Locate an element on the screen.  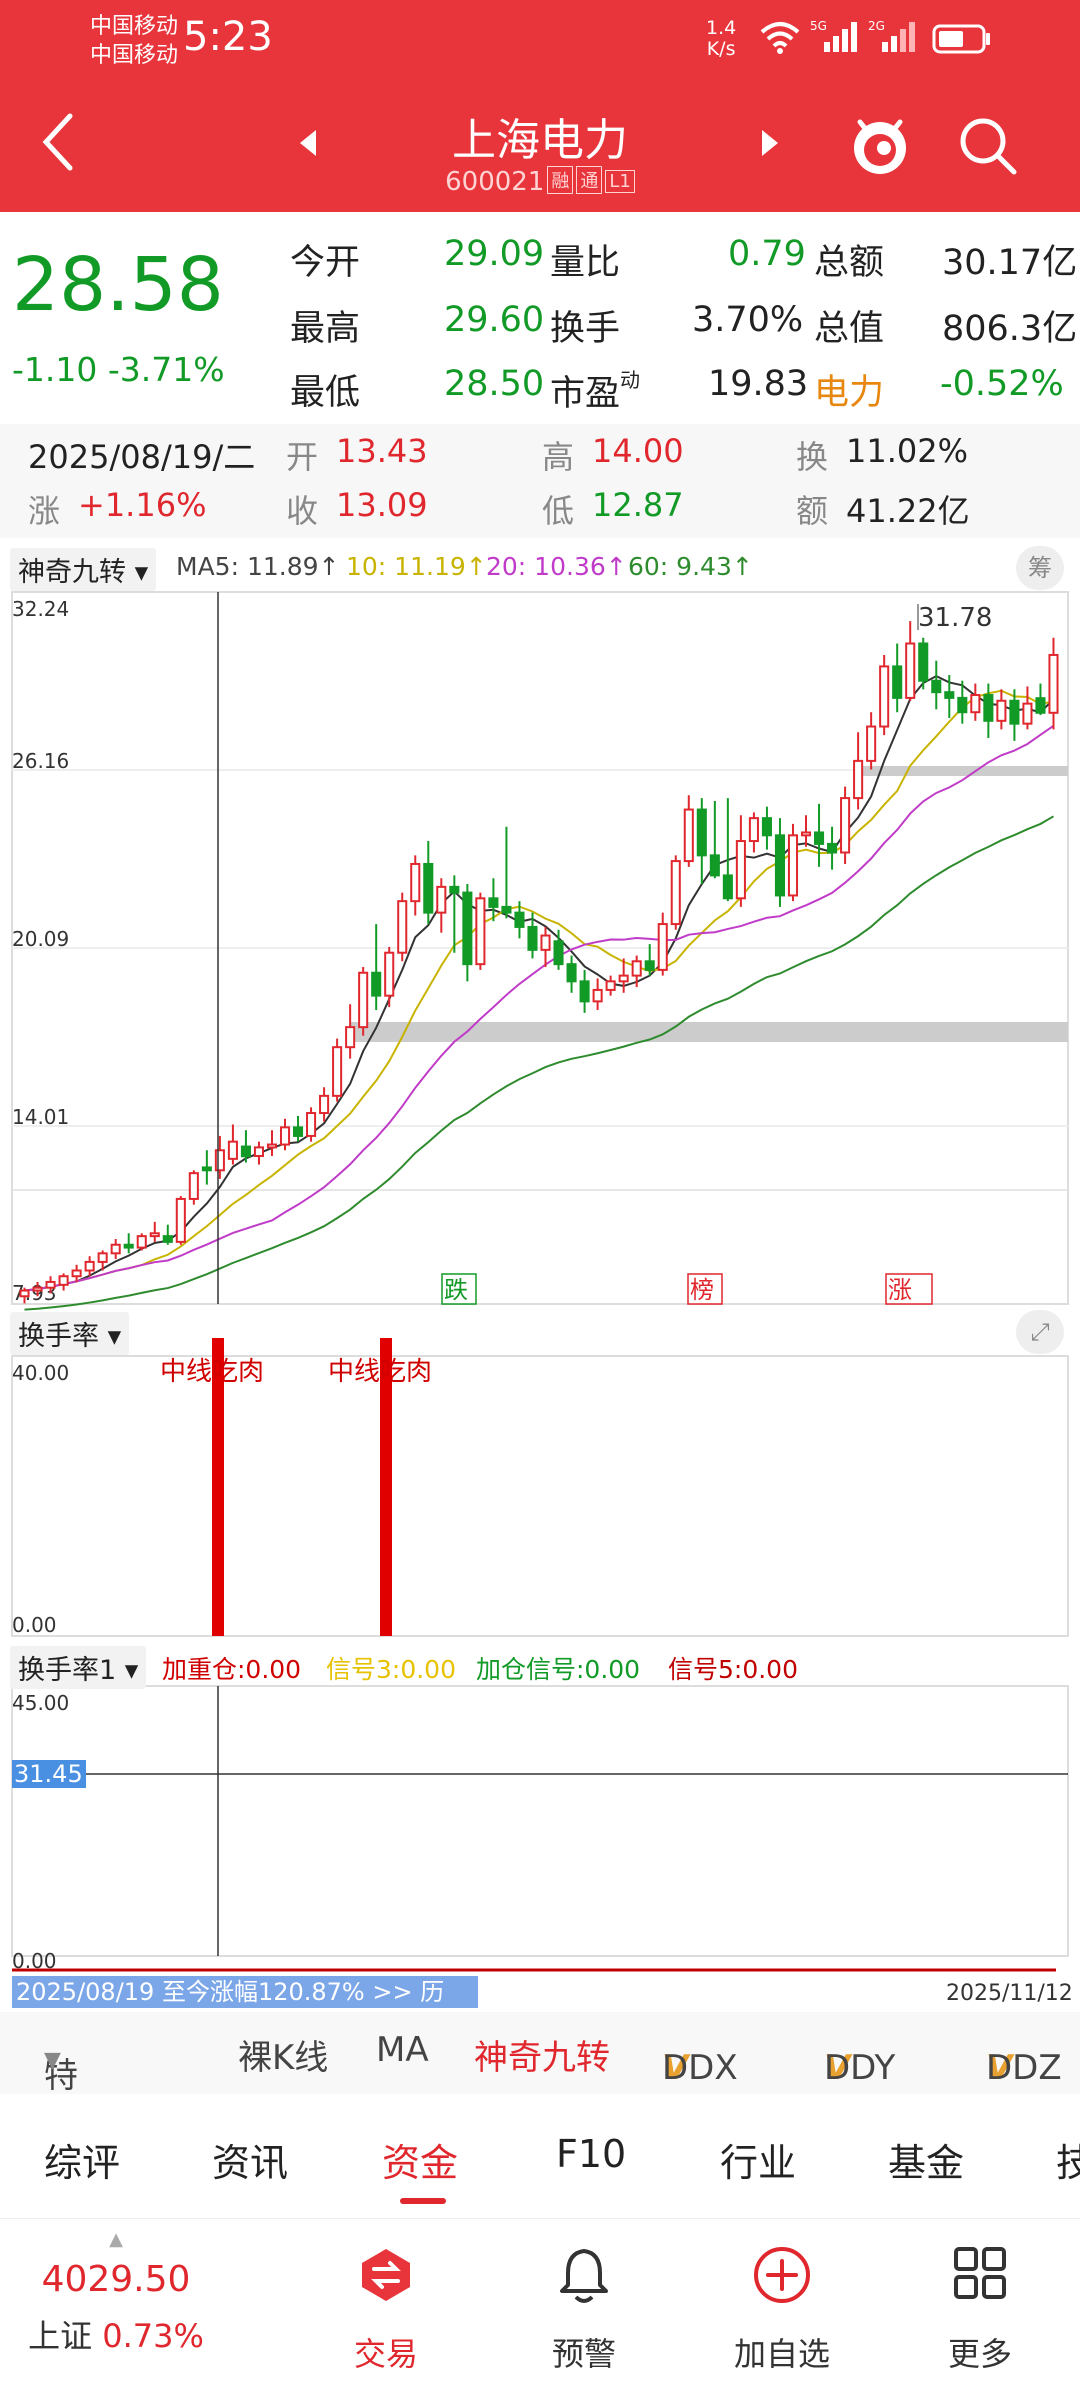
chip-button: 筹 is located at coordinates (1040, 568).